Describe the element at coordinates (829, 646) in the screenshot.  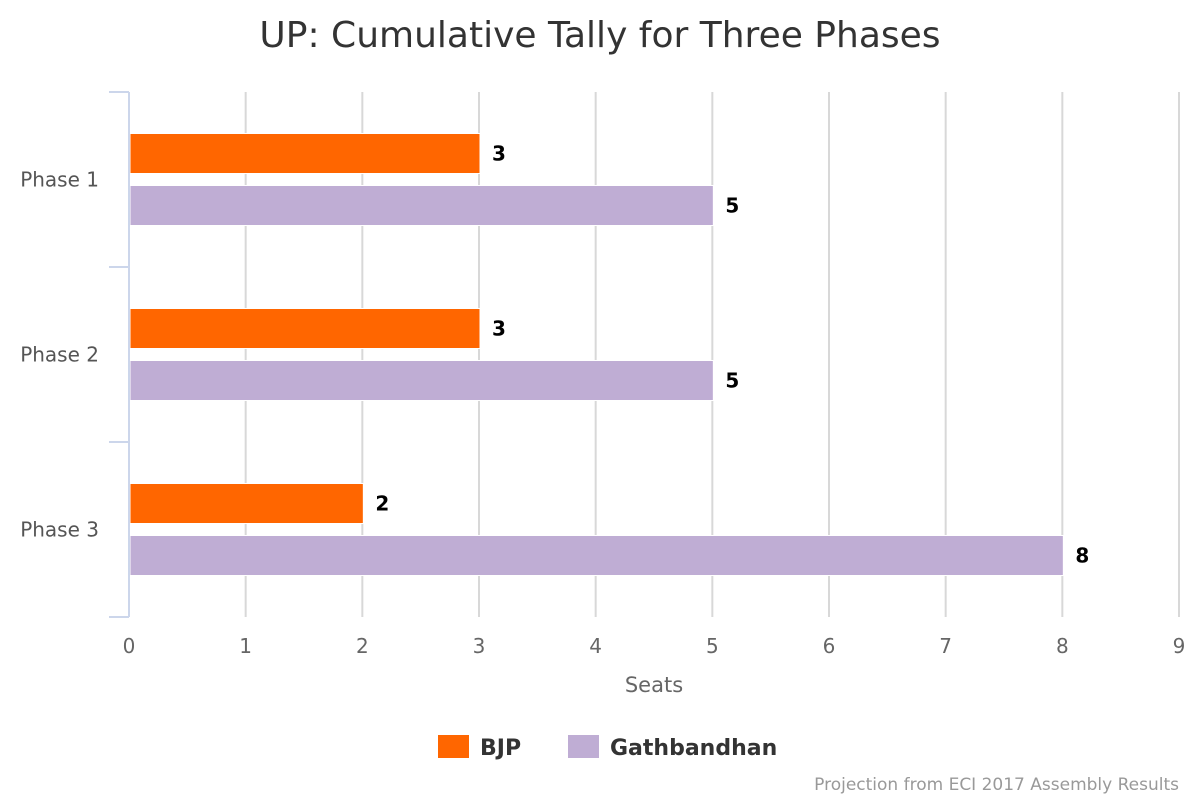
I see `x-tick-label: 6` at that location.